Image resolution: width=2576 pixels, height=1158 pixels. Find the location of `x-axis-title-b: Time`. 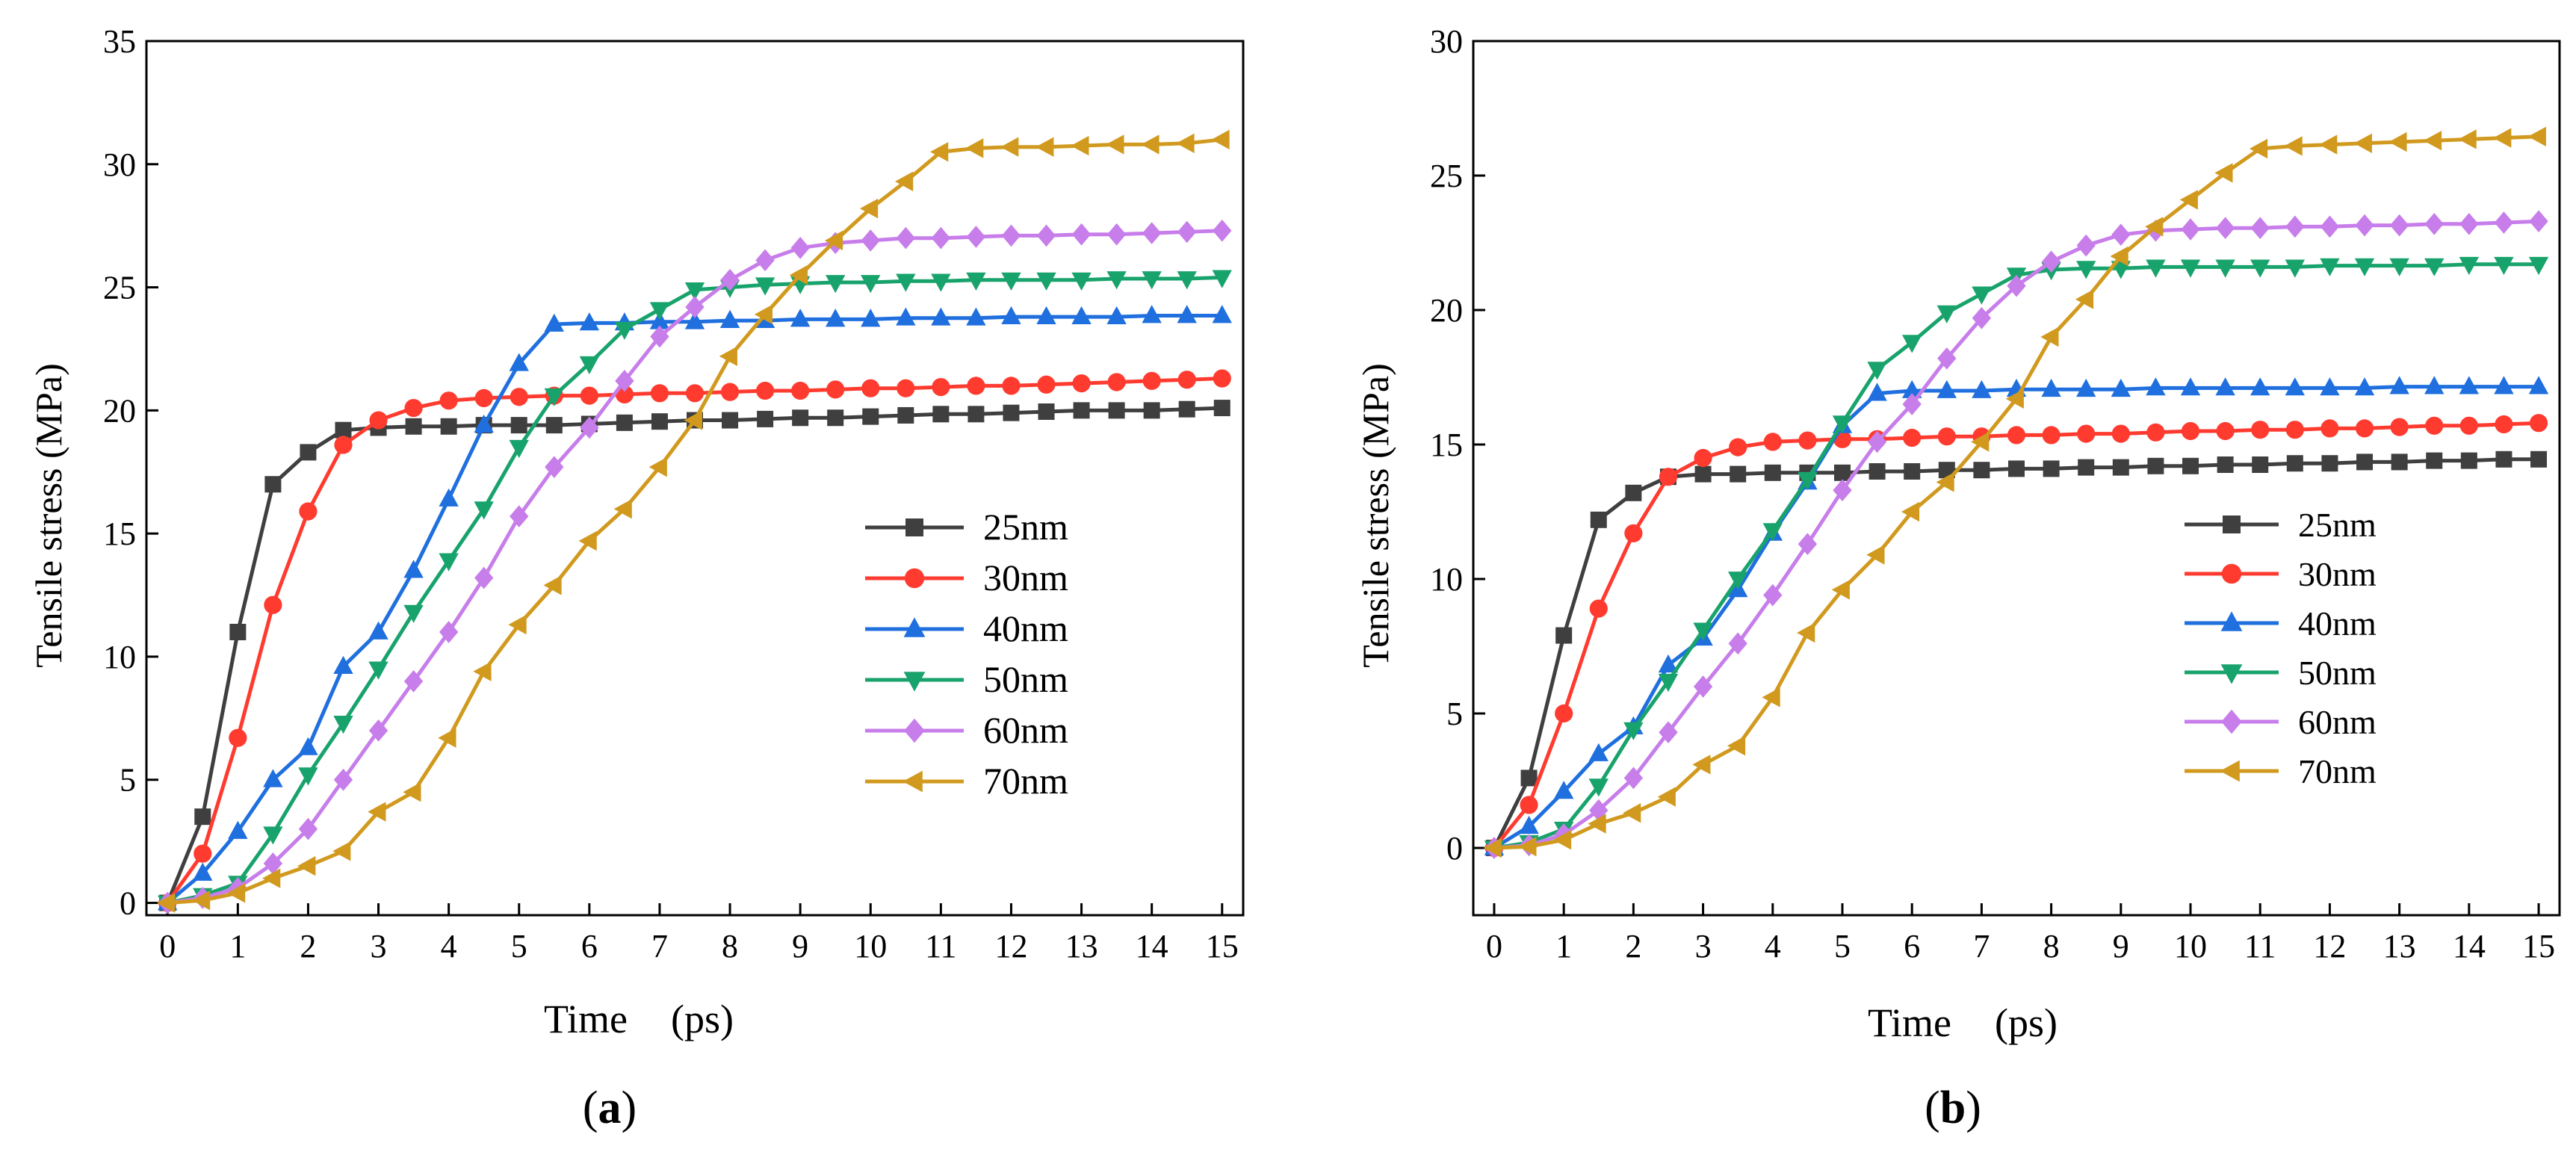

x-axis-title-b: Time is located at coordinates (1909, 1022).